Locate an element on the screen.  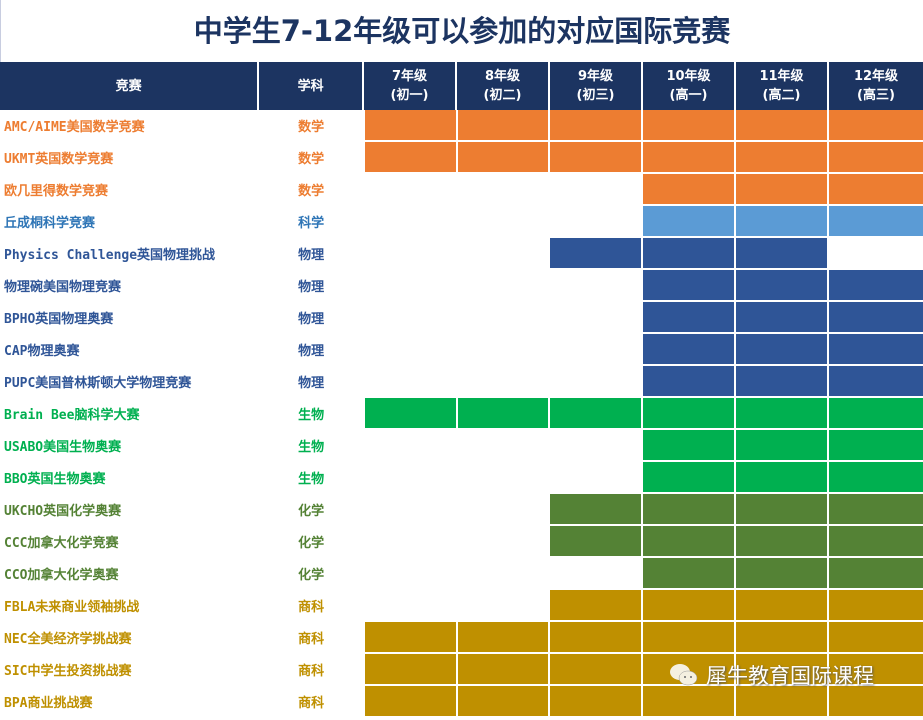
header-grade-label: (高三) is located at coordinates (876, 95).